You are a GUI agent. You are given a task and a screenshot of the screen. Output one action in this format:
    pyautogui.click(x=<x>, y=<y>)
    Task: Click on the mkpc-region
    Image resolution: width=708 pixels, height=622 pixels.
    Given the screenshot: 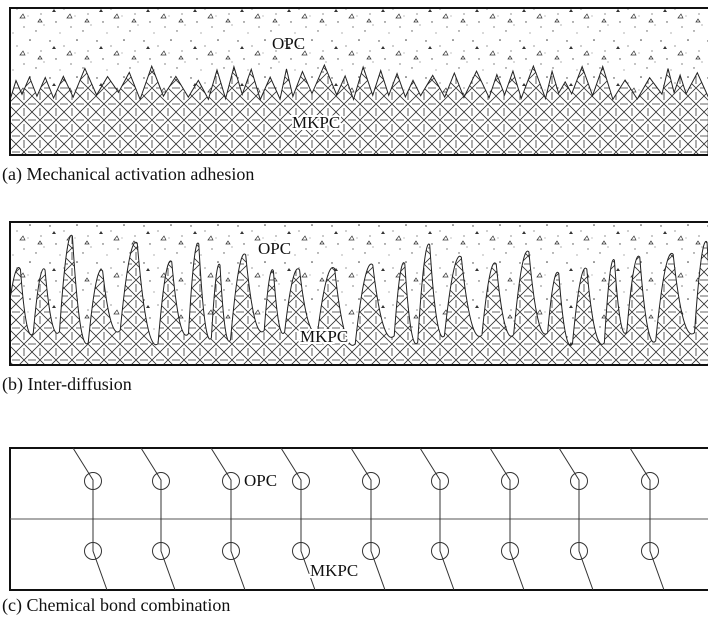 What is the action you would take?
    pyautogui.click(x=358, y=109)
    